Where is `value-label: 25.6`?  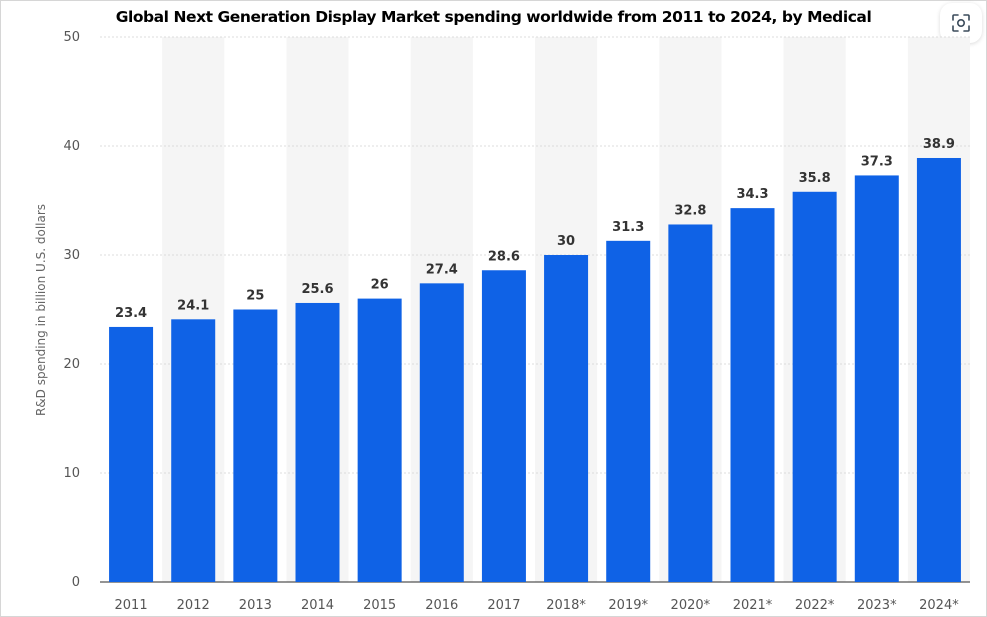 value-label: 25.6 is located at coordinates (317, 289).